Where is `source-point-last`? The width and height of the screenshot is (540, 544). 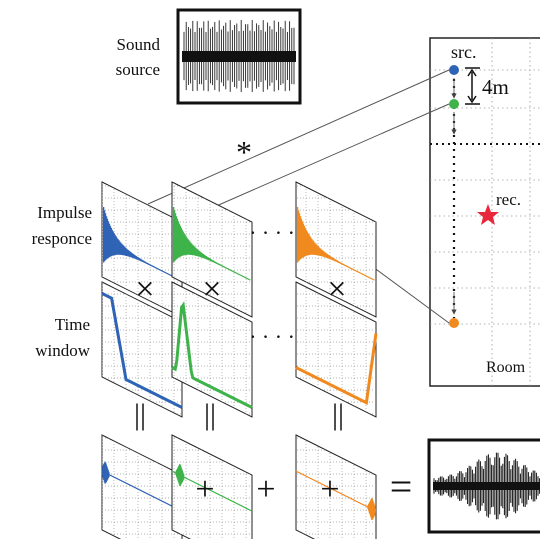 source-point-last is located at coordinates (454, 323).